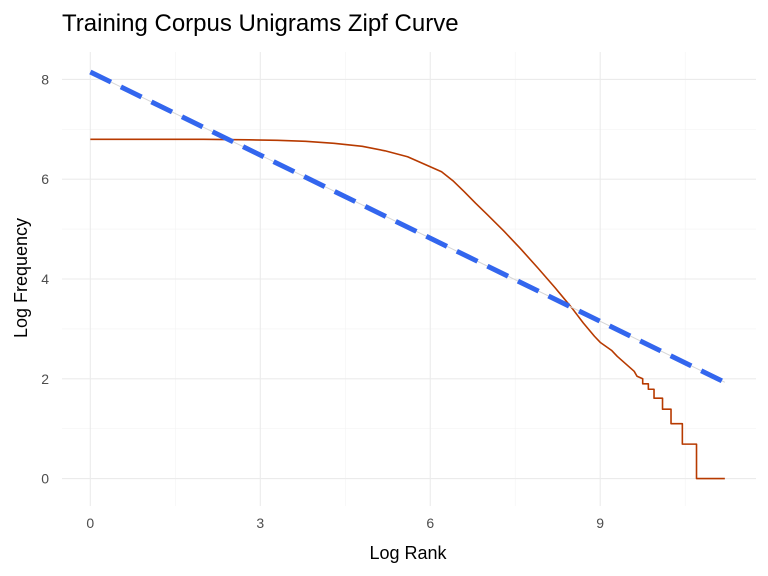  I want to click on x-tick-label: 0, so click(90, 523).